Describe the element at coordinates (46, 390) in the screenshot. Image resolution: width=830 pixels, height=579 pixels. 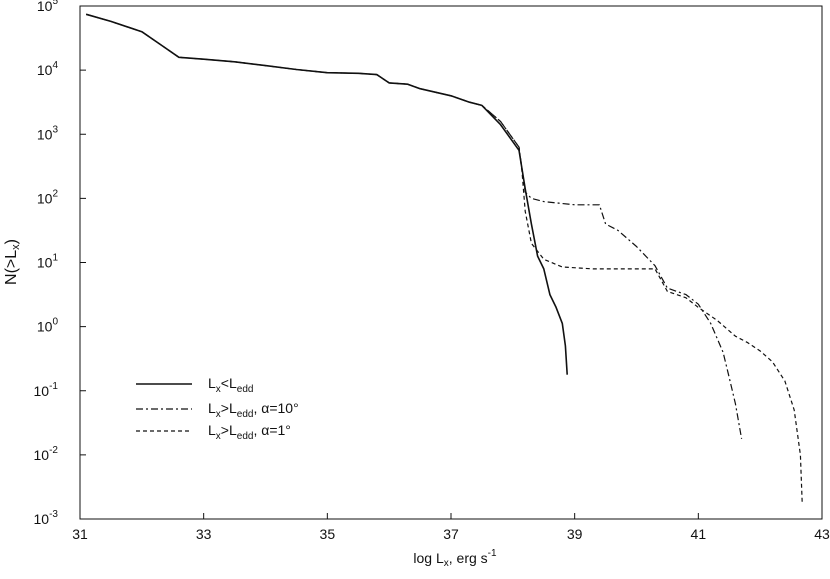
I see `y-tick-label: 10⁻¹` at that location.